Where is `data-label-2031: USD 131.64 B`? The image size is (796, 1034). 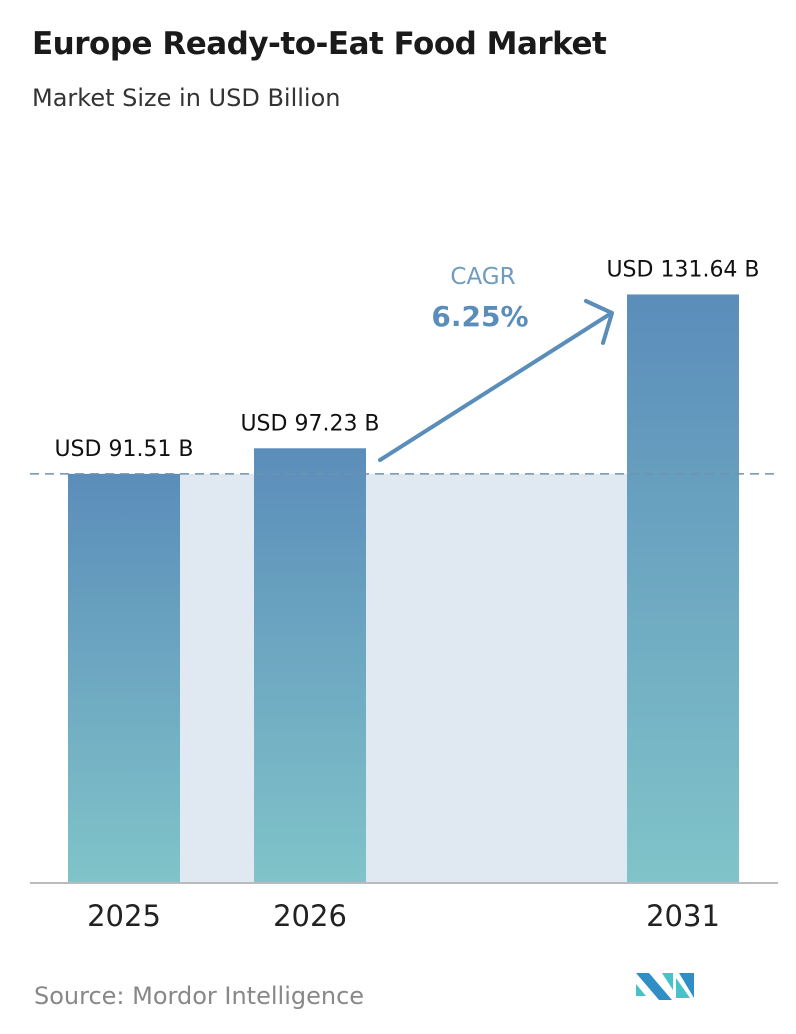
data-label-2031: USD 131.64 B is located at coordinates (682, 269).